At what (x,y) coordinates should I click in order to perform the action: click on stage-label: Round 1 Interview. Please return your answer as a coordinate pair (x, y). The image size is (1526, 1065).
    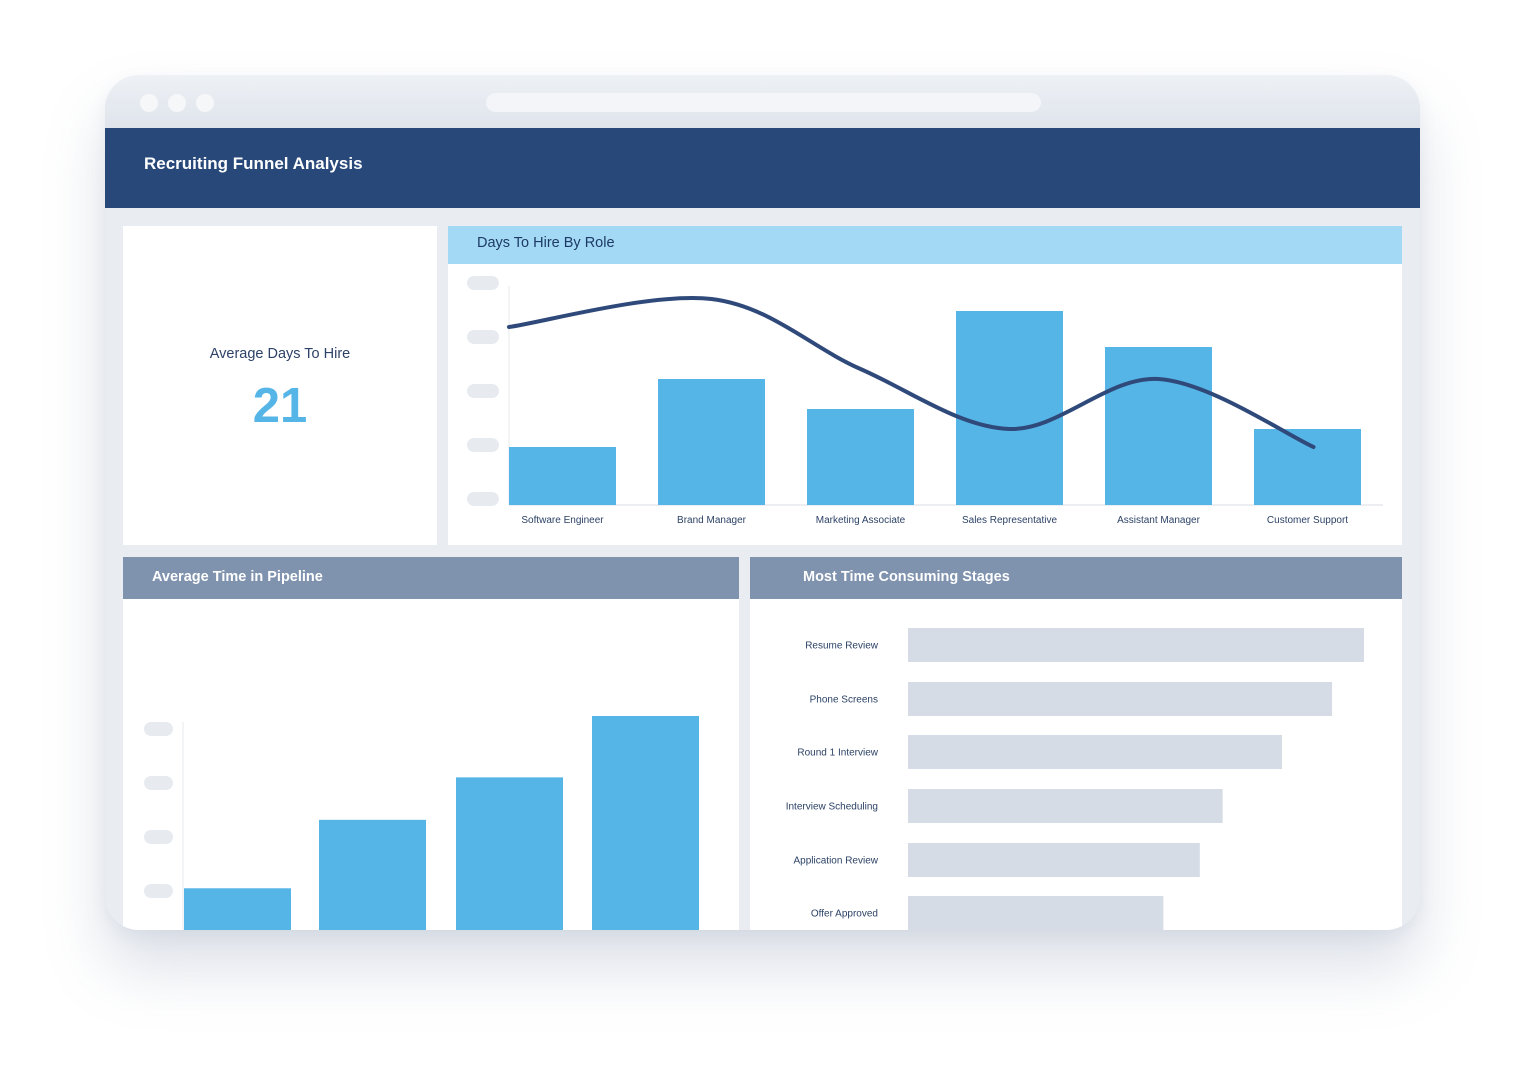
    Looking at the image, I should click on (837, 753).